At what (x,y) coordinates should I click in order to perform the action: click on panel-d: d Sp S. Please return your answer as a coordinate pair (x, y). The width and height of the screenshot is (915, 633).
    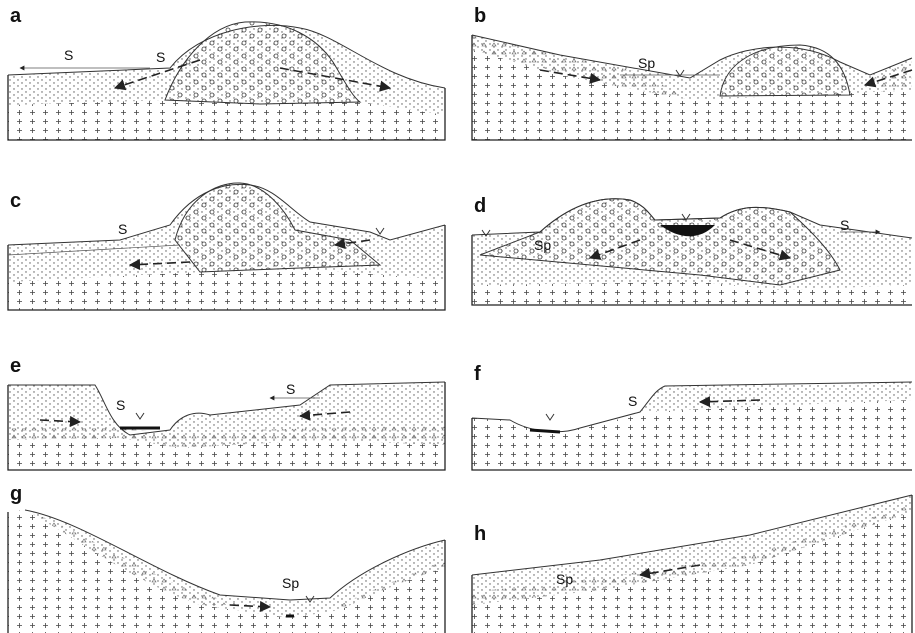
    Looking at the image, I should click on (692, 250).